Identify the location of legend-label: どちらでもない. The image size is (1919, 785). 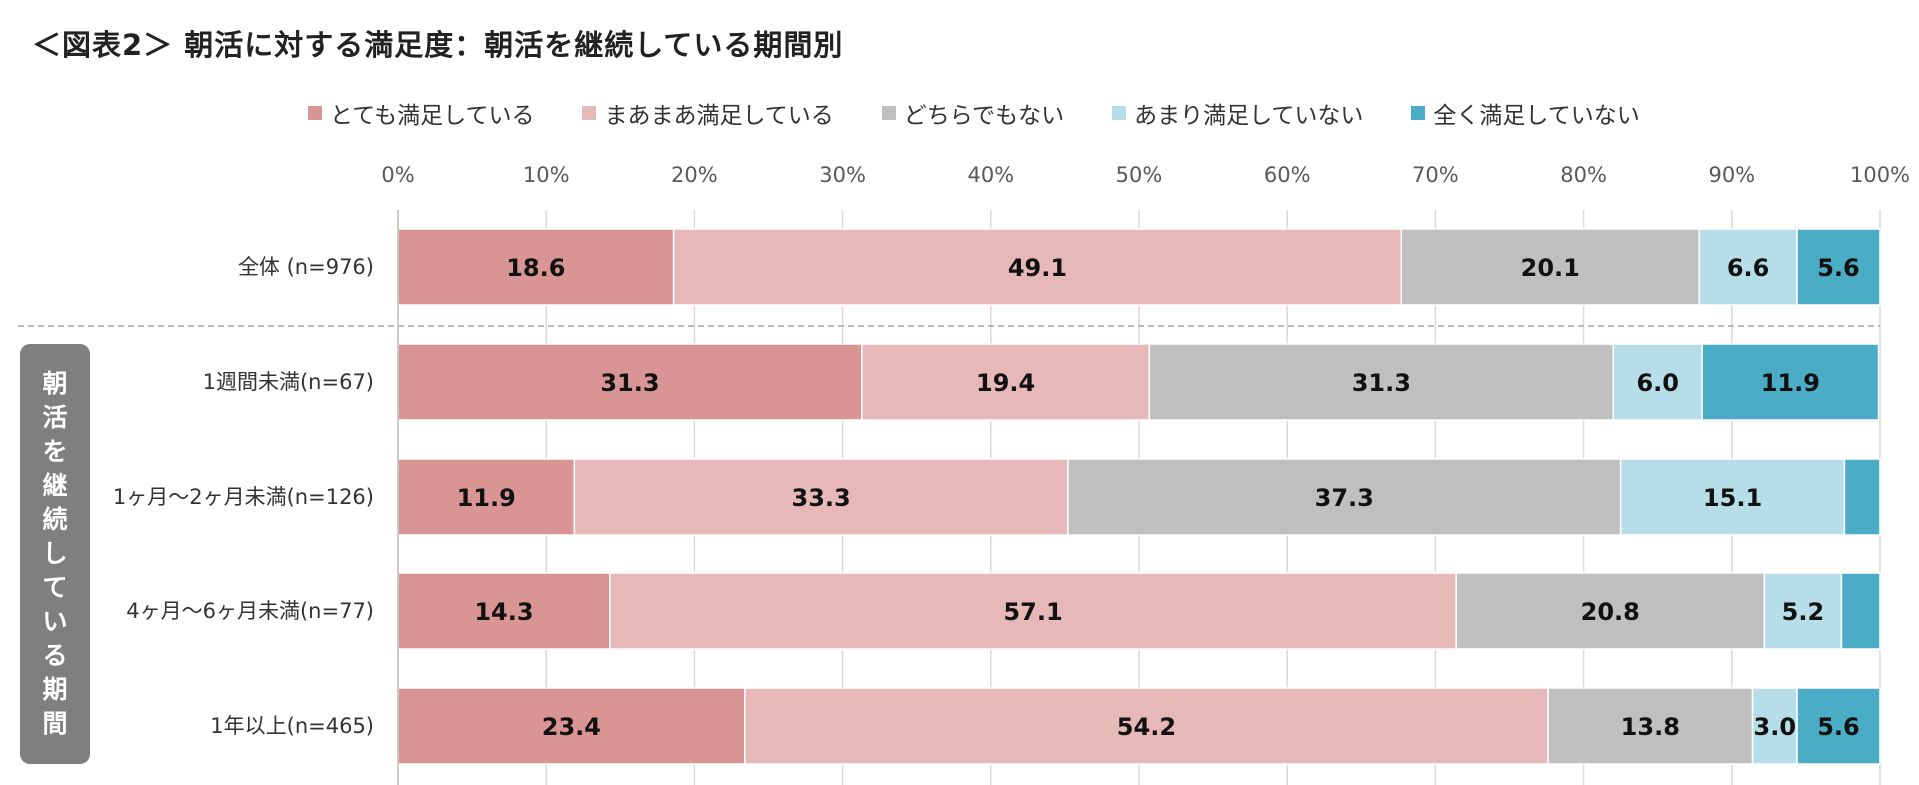
(984, 116).